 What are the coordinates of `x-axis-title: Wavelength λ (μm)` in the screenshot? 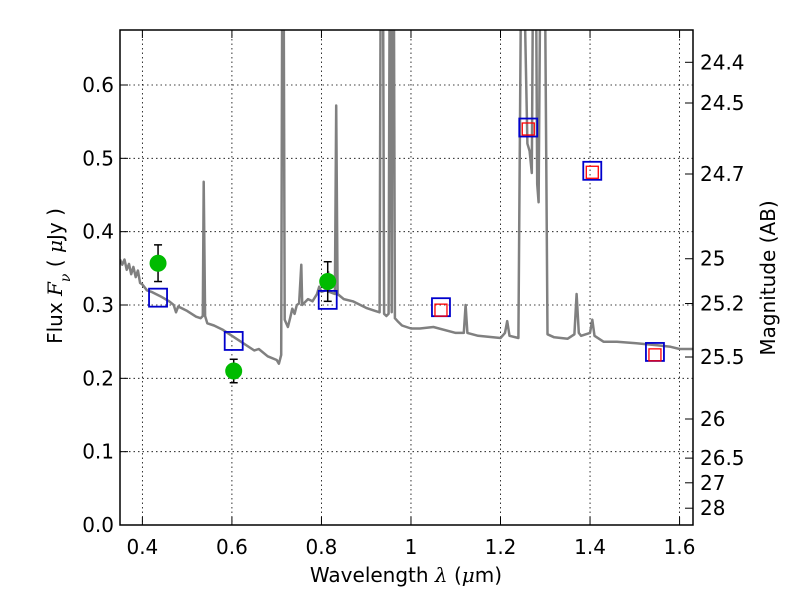 It's located at (406, 575).